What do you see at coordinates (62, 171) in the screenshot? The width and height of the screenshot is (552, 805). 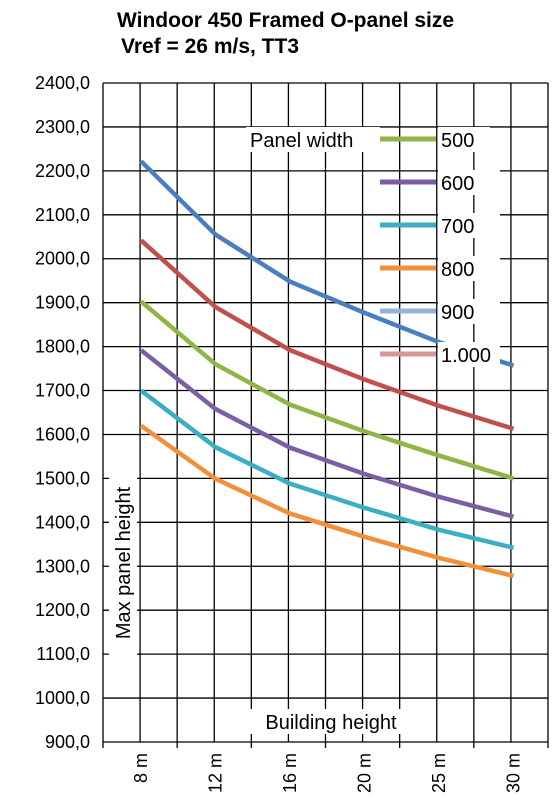 I see `y-tick-label: 2200,0` at bounding box center [62, 171].